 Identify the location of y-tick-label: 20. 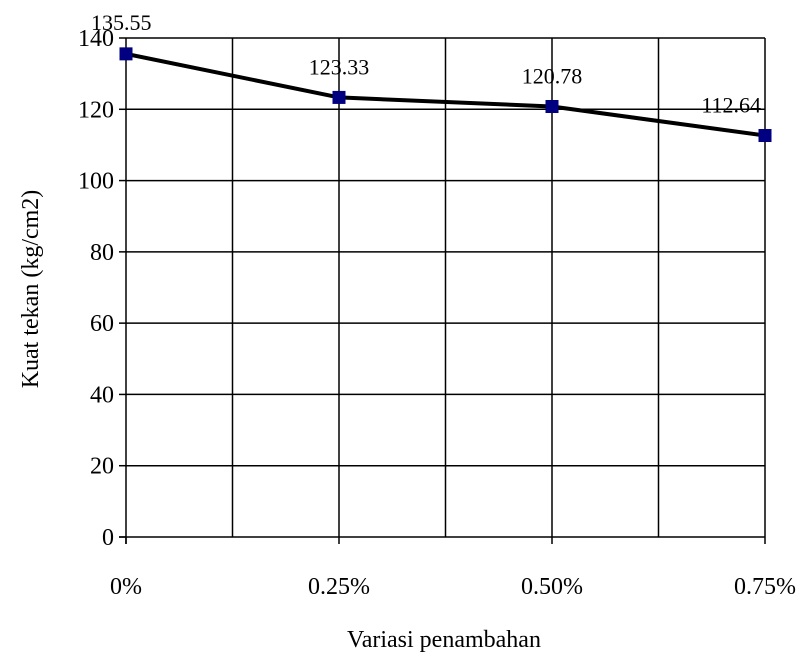
(102, 467).